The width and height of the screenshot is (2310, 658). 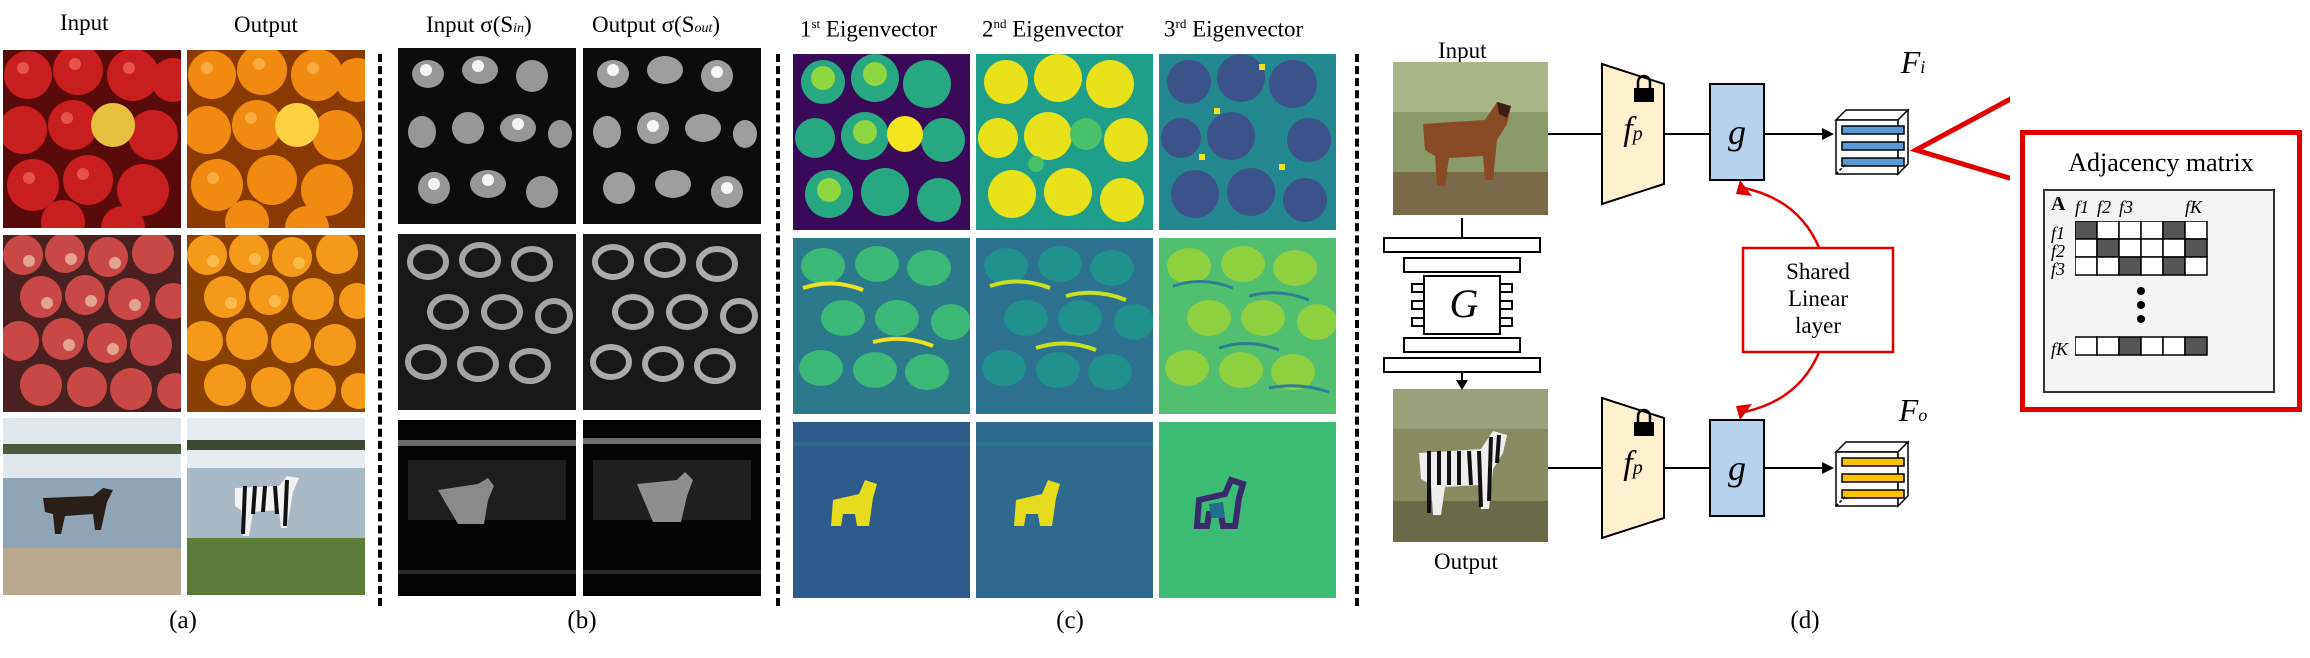 What do you see at coordinates (1247, 510) in the screenshot?
I see `eigvec3-row3` at bounding box center [1247, 510].